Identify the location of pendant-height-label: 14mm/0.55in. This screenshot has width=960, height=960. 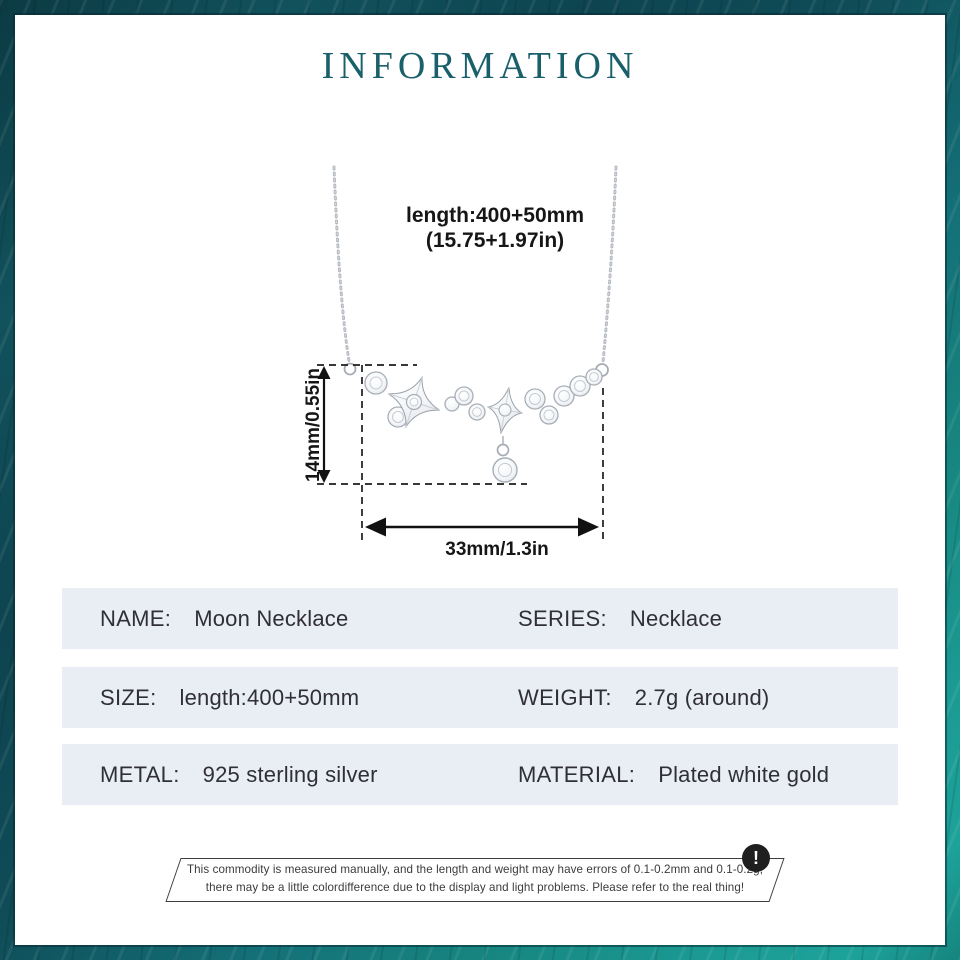
(313, 425).